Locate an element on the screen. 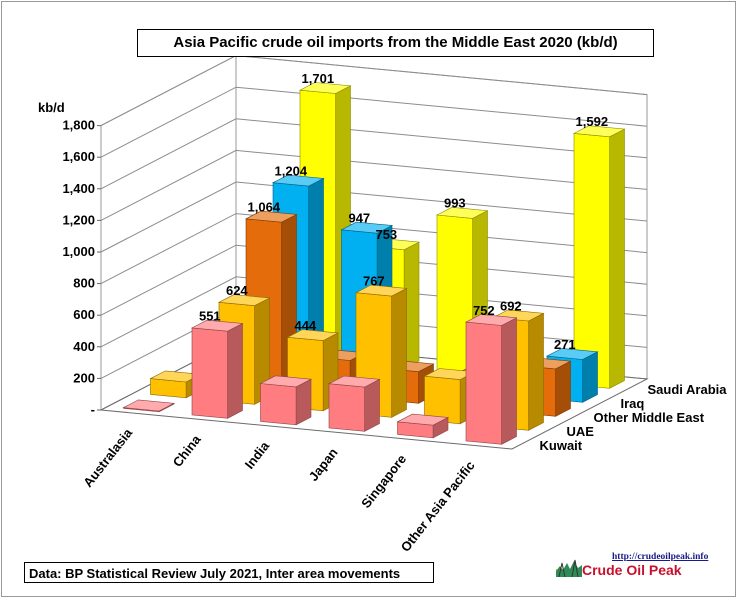 This screenshot has height=600, width=739. oil-derrick-icon is located at coordinates (569, 568).